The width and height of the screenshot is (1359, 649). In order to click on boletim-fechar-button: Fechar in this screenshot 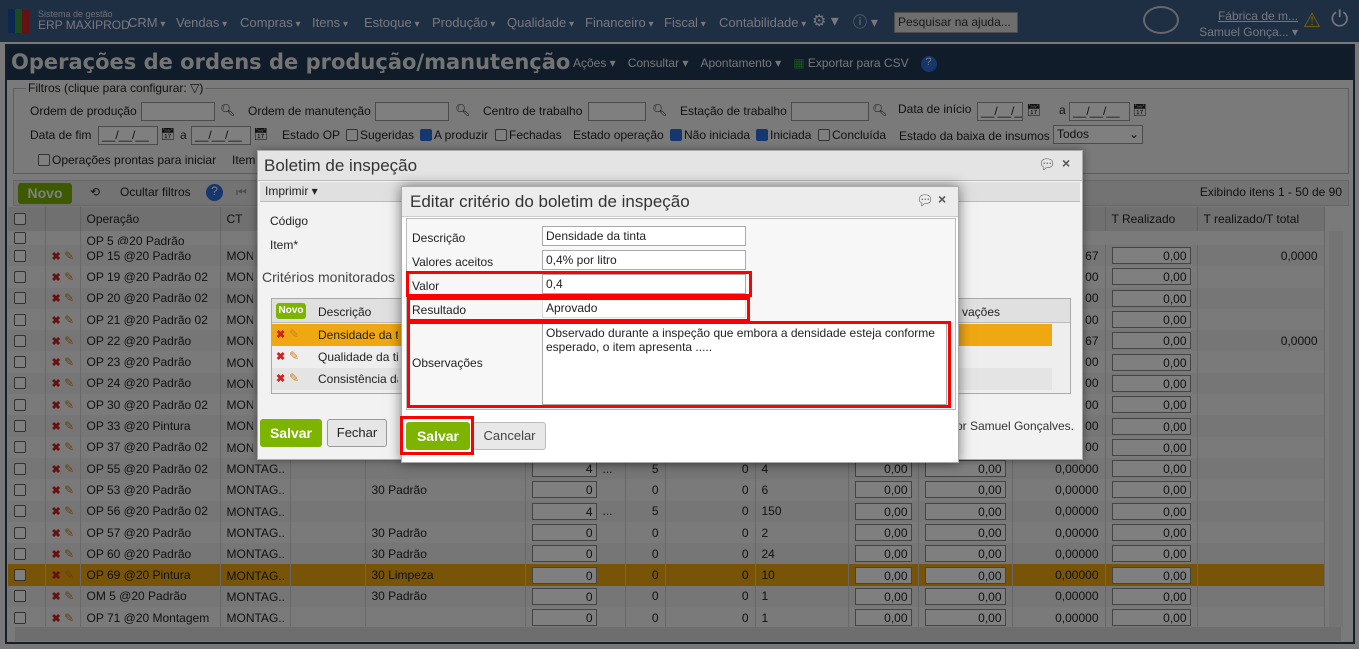, I will do `click(357, 433)`.